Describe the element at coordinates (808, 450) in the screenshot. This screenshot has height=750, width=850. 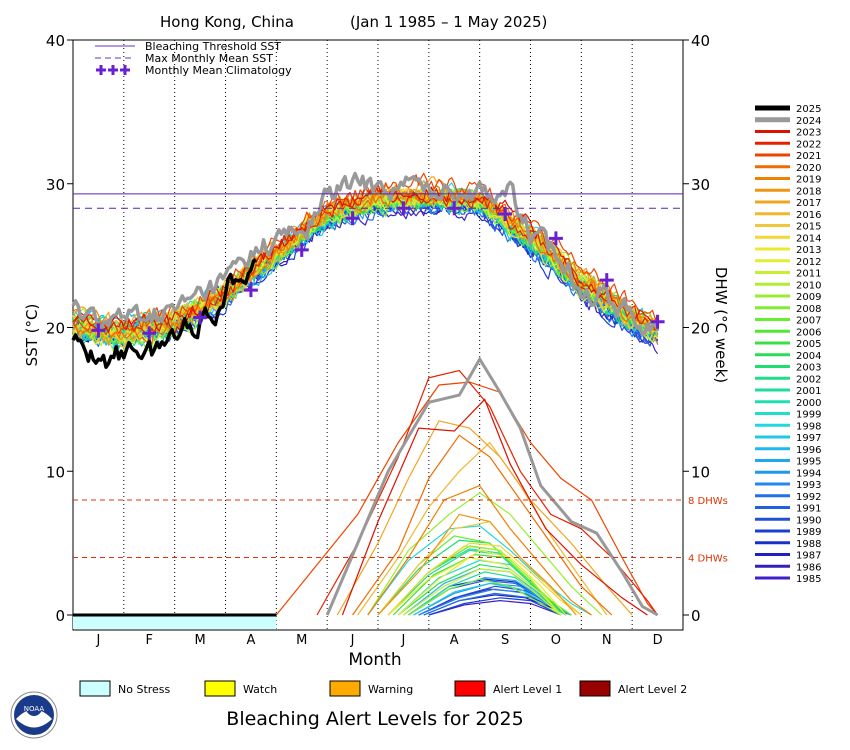
I see `year-legend-label: 1996` at that location.